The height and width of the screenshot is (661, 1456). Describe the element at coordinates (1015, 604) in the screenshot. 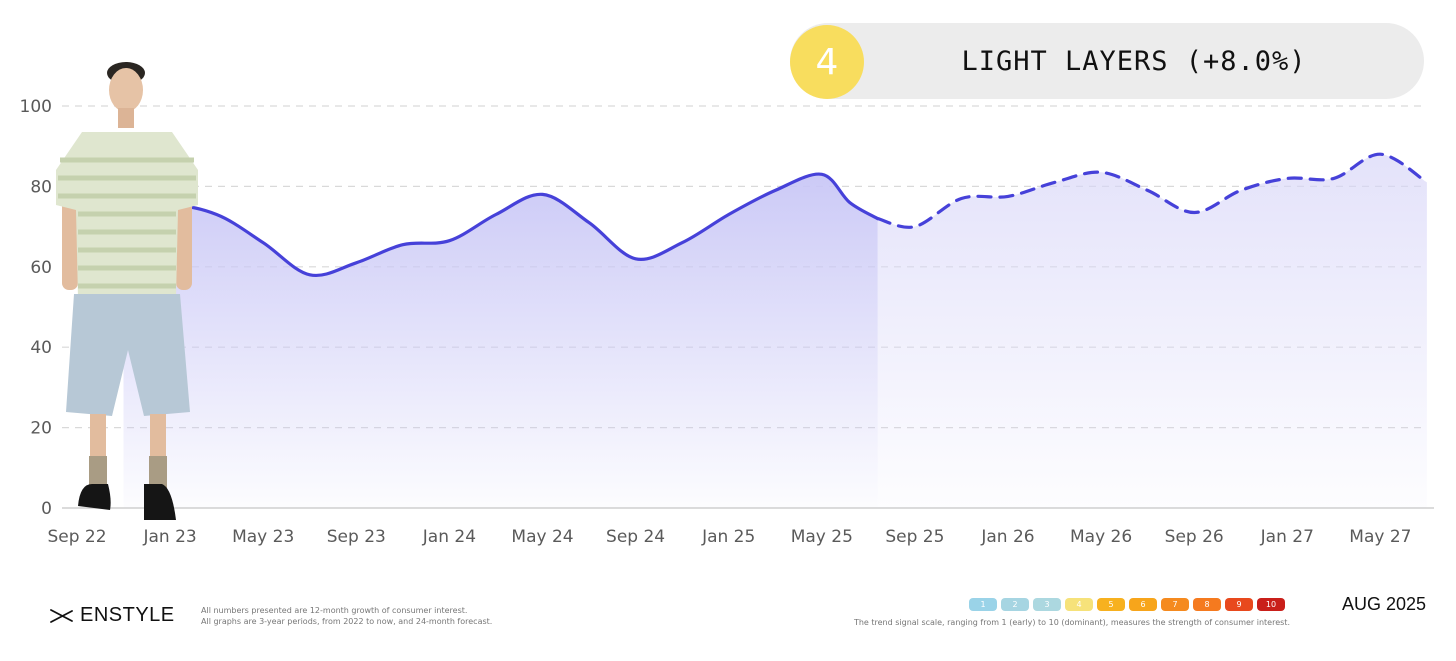

I see `scale-level-2: 2` at that location.